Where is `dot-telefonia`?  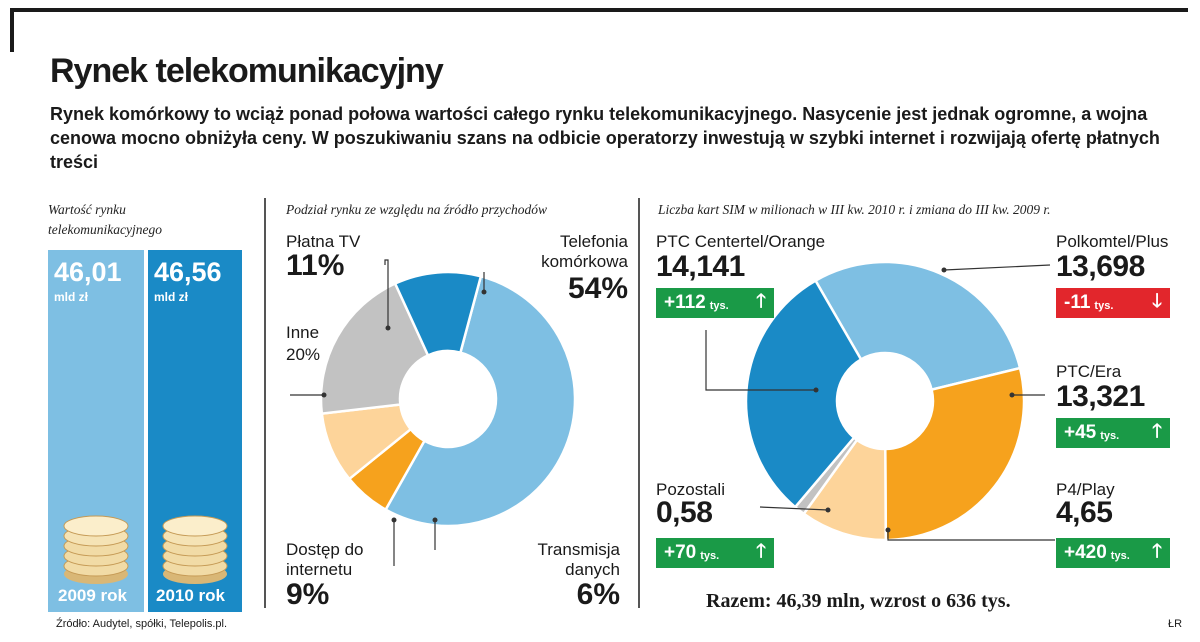 dot-telefonia is located at coordinates (484, 292).